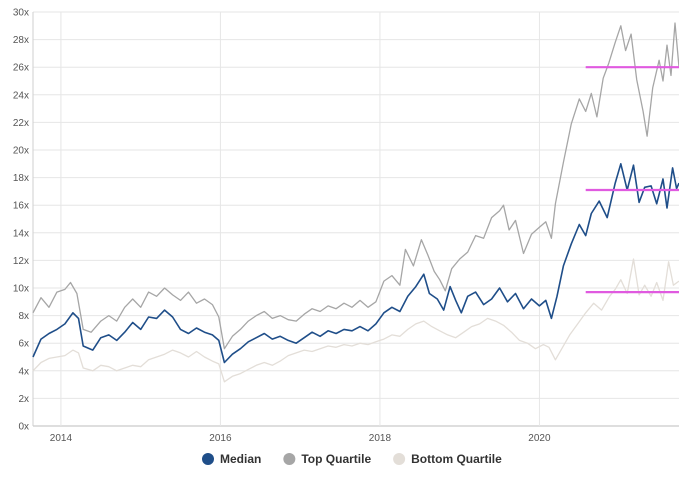 This screenshot has height=477, width=679. What do you see at coordinates (539, 438) in the screenshot?
I see `x-tick-label: 2020` at bounding box center [539, 438].